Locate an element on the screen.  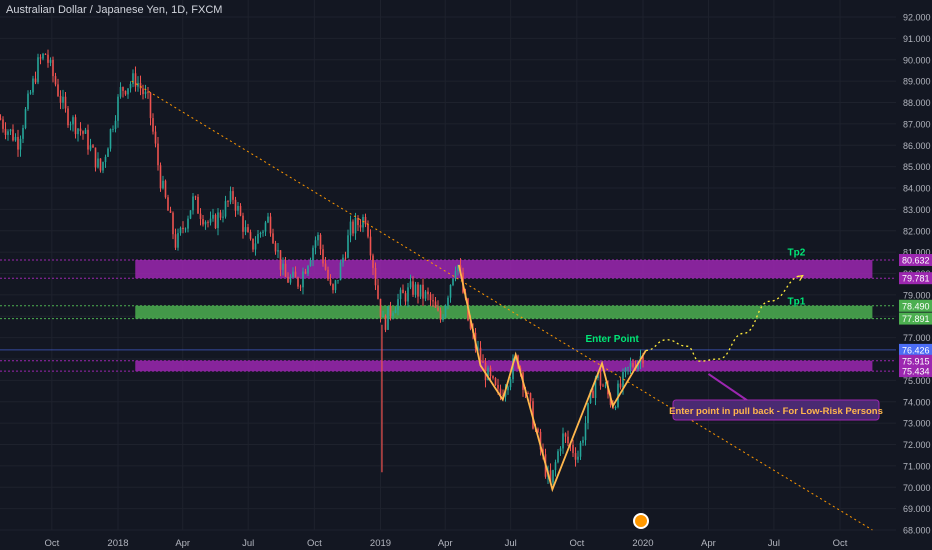
projection-path is located at coordinates (724, 318).